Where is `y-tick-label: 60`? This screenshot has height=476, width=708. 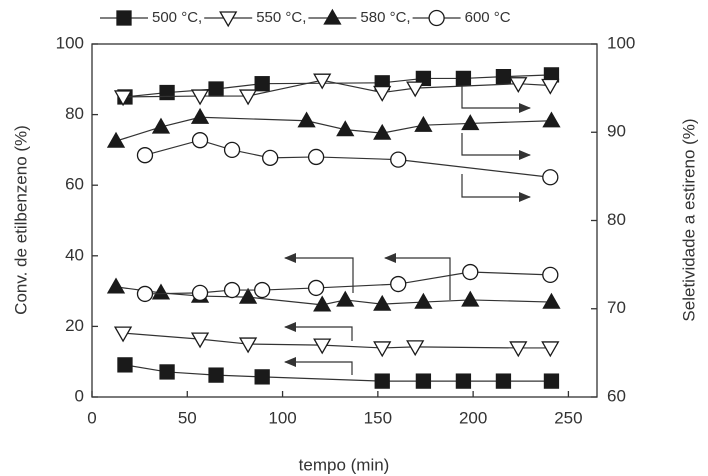
y-tick-label: 60 is located at coordinates (74, 184).